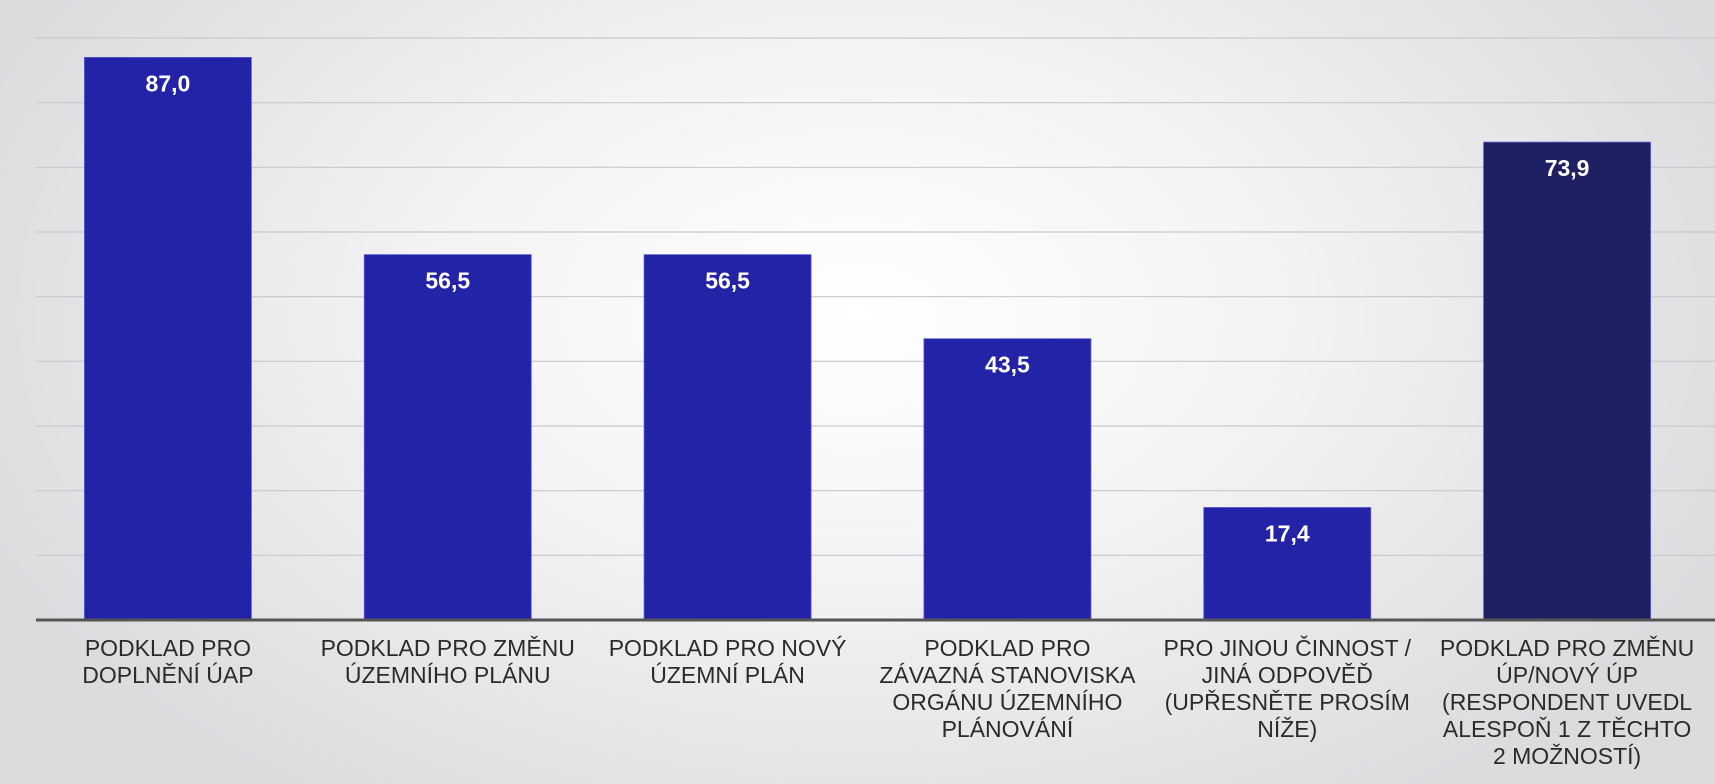 The height and width of the screenshot is (784, 1715). Describe the element at coordinates (448, 675) in the screenshot. I see `category-label-line: ÚZEMNÍHO PLÁNU` at that location.